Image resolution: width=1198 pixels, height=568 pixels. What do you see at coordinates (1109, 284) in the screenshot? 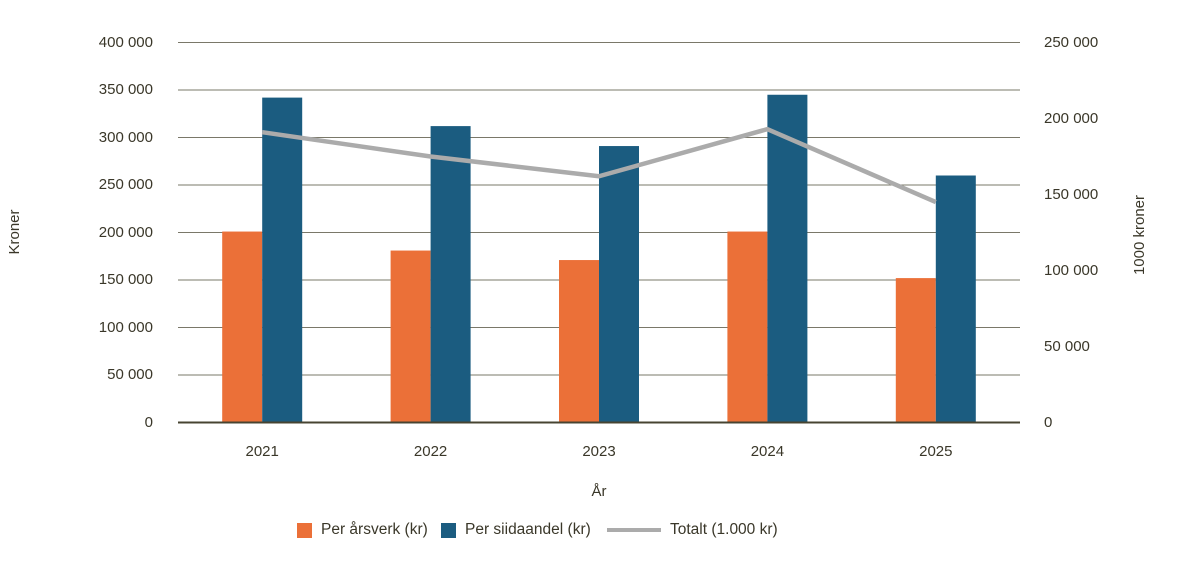
I see `y-axis-right-tick-labels: 0 50 000 100 000 150 000 200 000 250 000` at bounding box center [1109, 284].